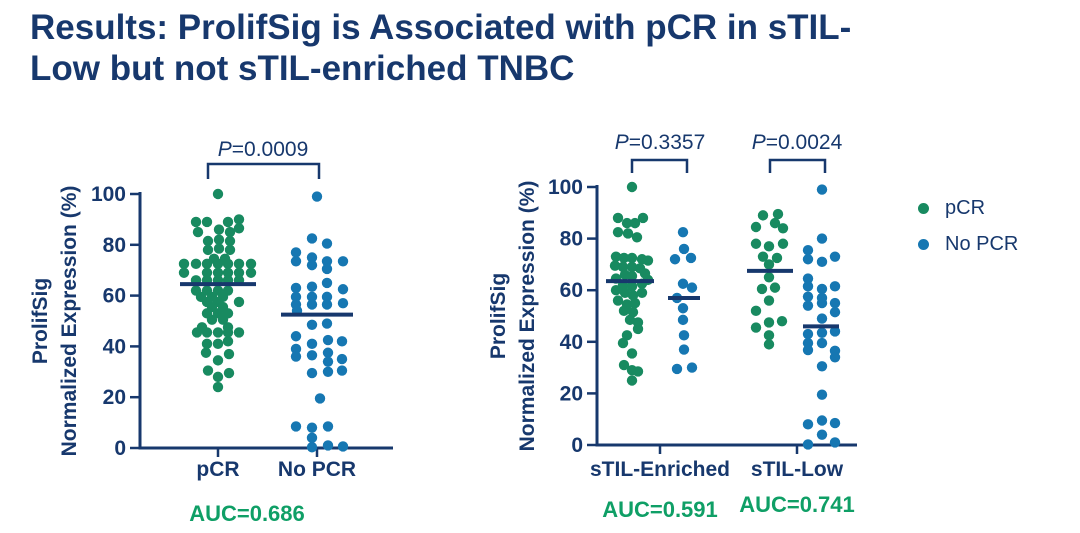 Image resolution: width=1080 pixels, height=533 pixels. I want to click on x-category-label: No PCR, so click(317, 469).